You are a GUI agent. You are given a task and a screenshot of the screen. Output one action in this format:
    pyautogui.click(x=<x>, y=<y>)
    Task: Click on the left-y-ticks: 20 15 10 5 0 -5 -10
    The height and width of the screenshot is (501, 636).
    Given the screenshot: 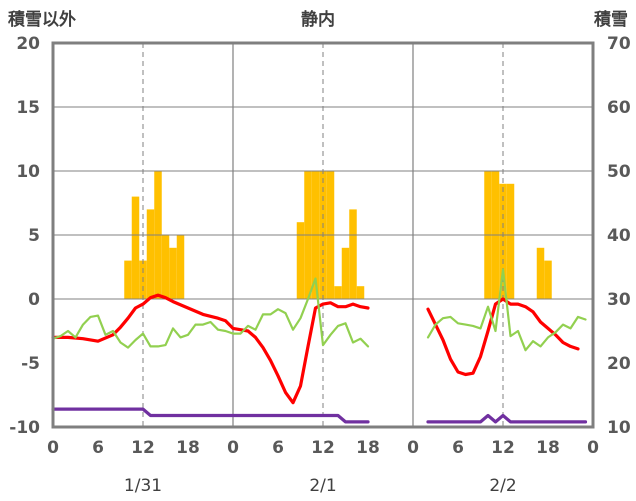 What is the action you would take?
    pyautogui.click(x=24, y=236)
    